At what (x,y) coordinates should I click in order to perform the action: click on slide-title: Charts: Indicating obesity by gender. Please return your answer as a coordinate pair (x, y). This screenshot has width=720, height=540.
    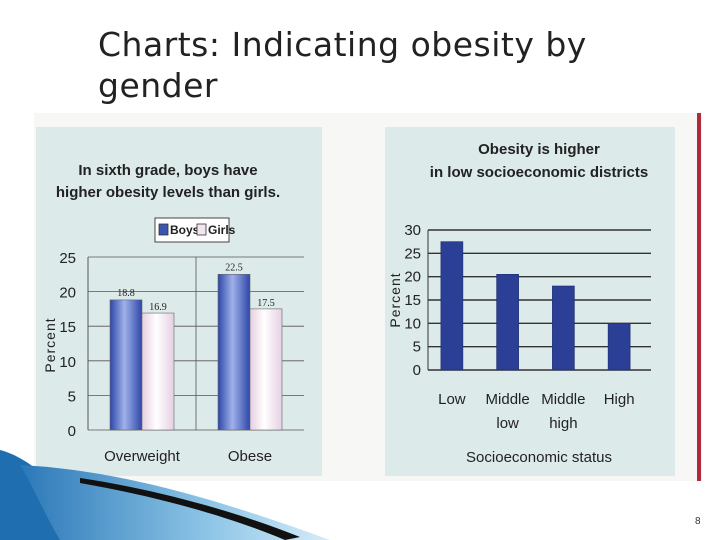
    Looking at the image, I should click on (342, 65).